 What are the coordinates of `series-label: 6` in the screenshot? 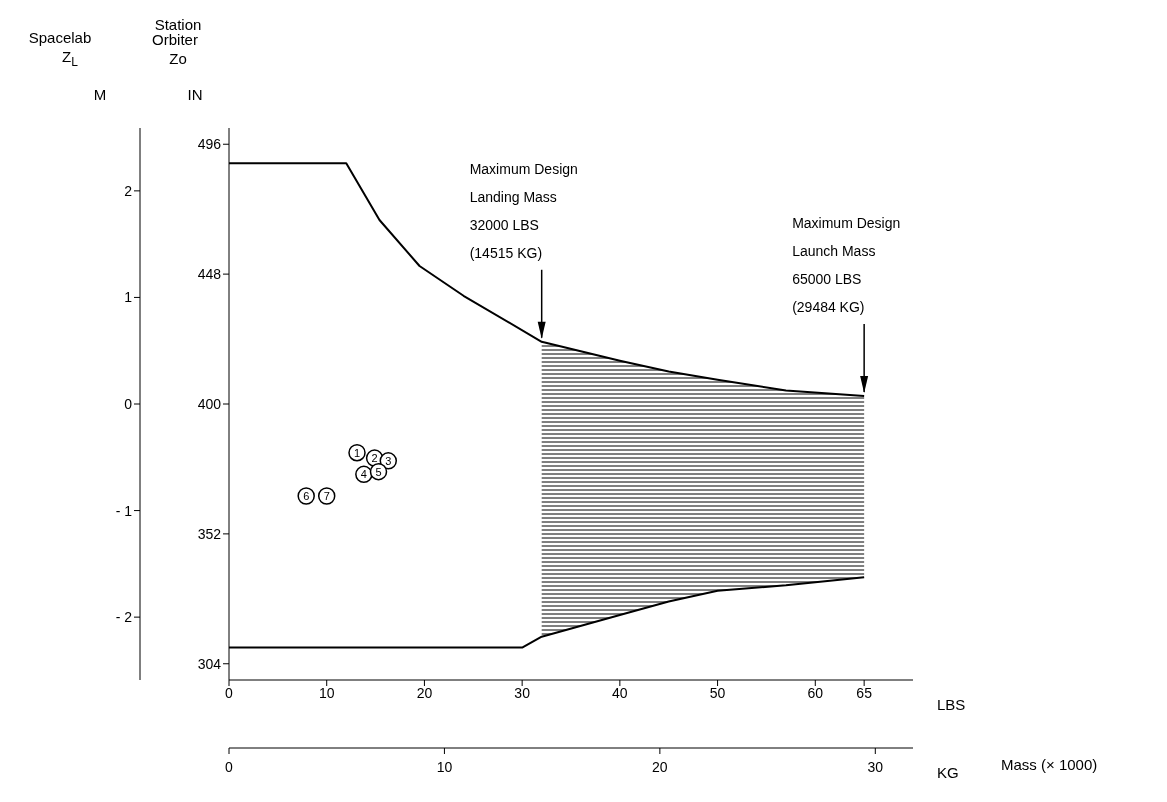 It's located at (306, 495).